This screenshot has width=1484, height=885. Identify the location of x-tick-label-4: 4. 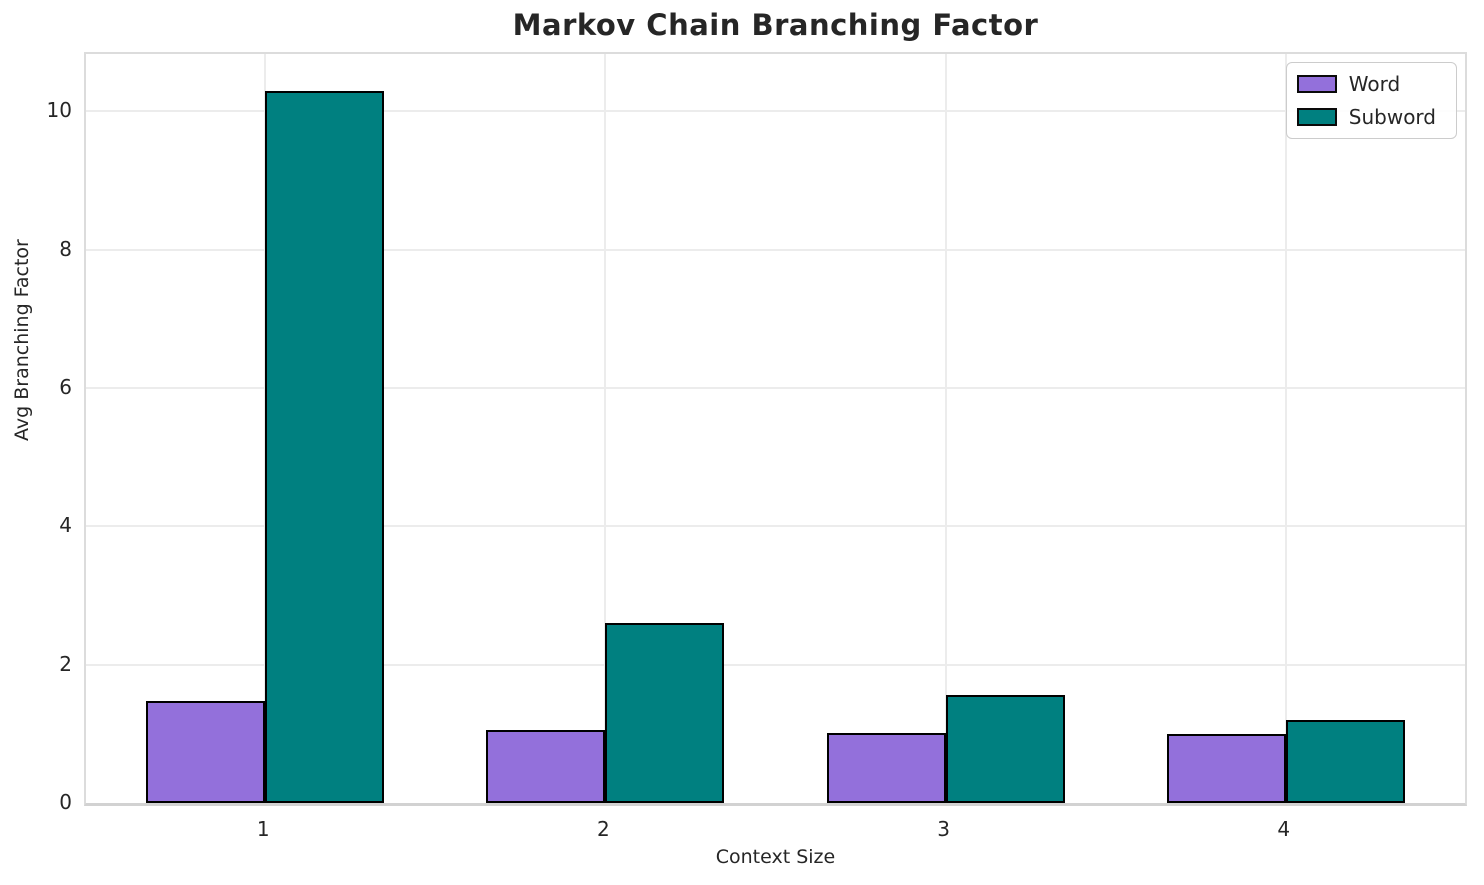
(1284, 829).